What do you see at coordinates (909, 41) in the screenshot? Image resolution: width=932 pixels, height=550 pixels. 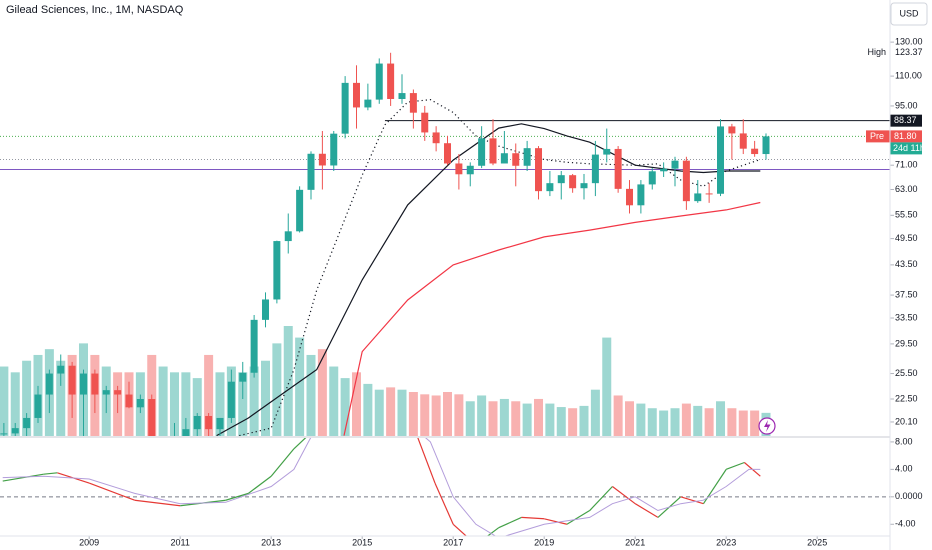 I see `y-tick-label: 130.00` at bounding box center [909, 41].